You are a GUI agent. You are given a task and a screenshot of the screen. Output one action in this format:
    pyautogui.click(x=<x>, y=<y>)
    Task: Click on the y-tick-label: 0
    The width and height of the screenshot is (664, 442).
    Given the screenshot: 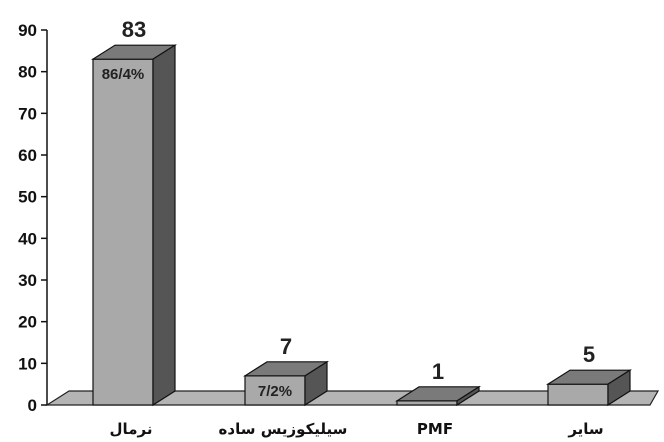 What is the action you would take?
    pyautogui.click(x=32, y=405)
    